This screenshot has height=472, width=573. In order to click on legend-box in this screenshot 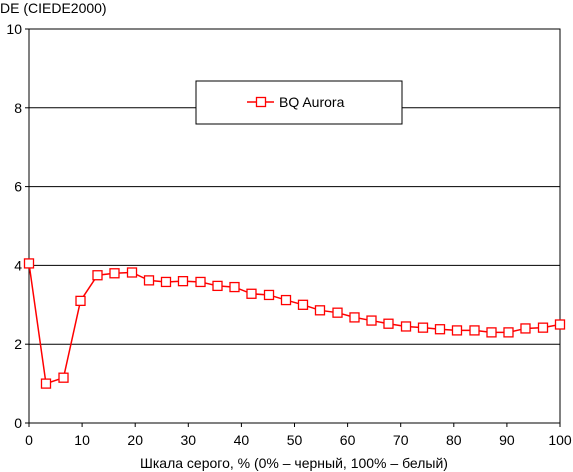, I will do `click(299, 102)`.